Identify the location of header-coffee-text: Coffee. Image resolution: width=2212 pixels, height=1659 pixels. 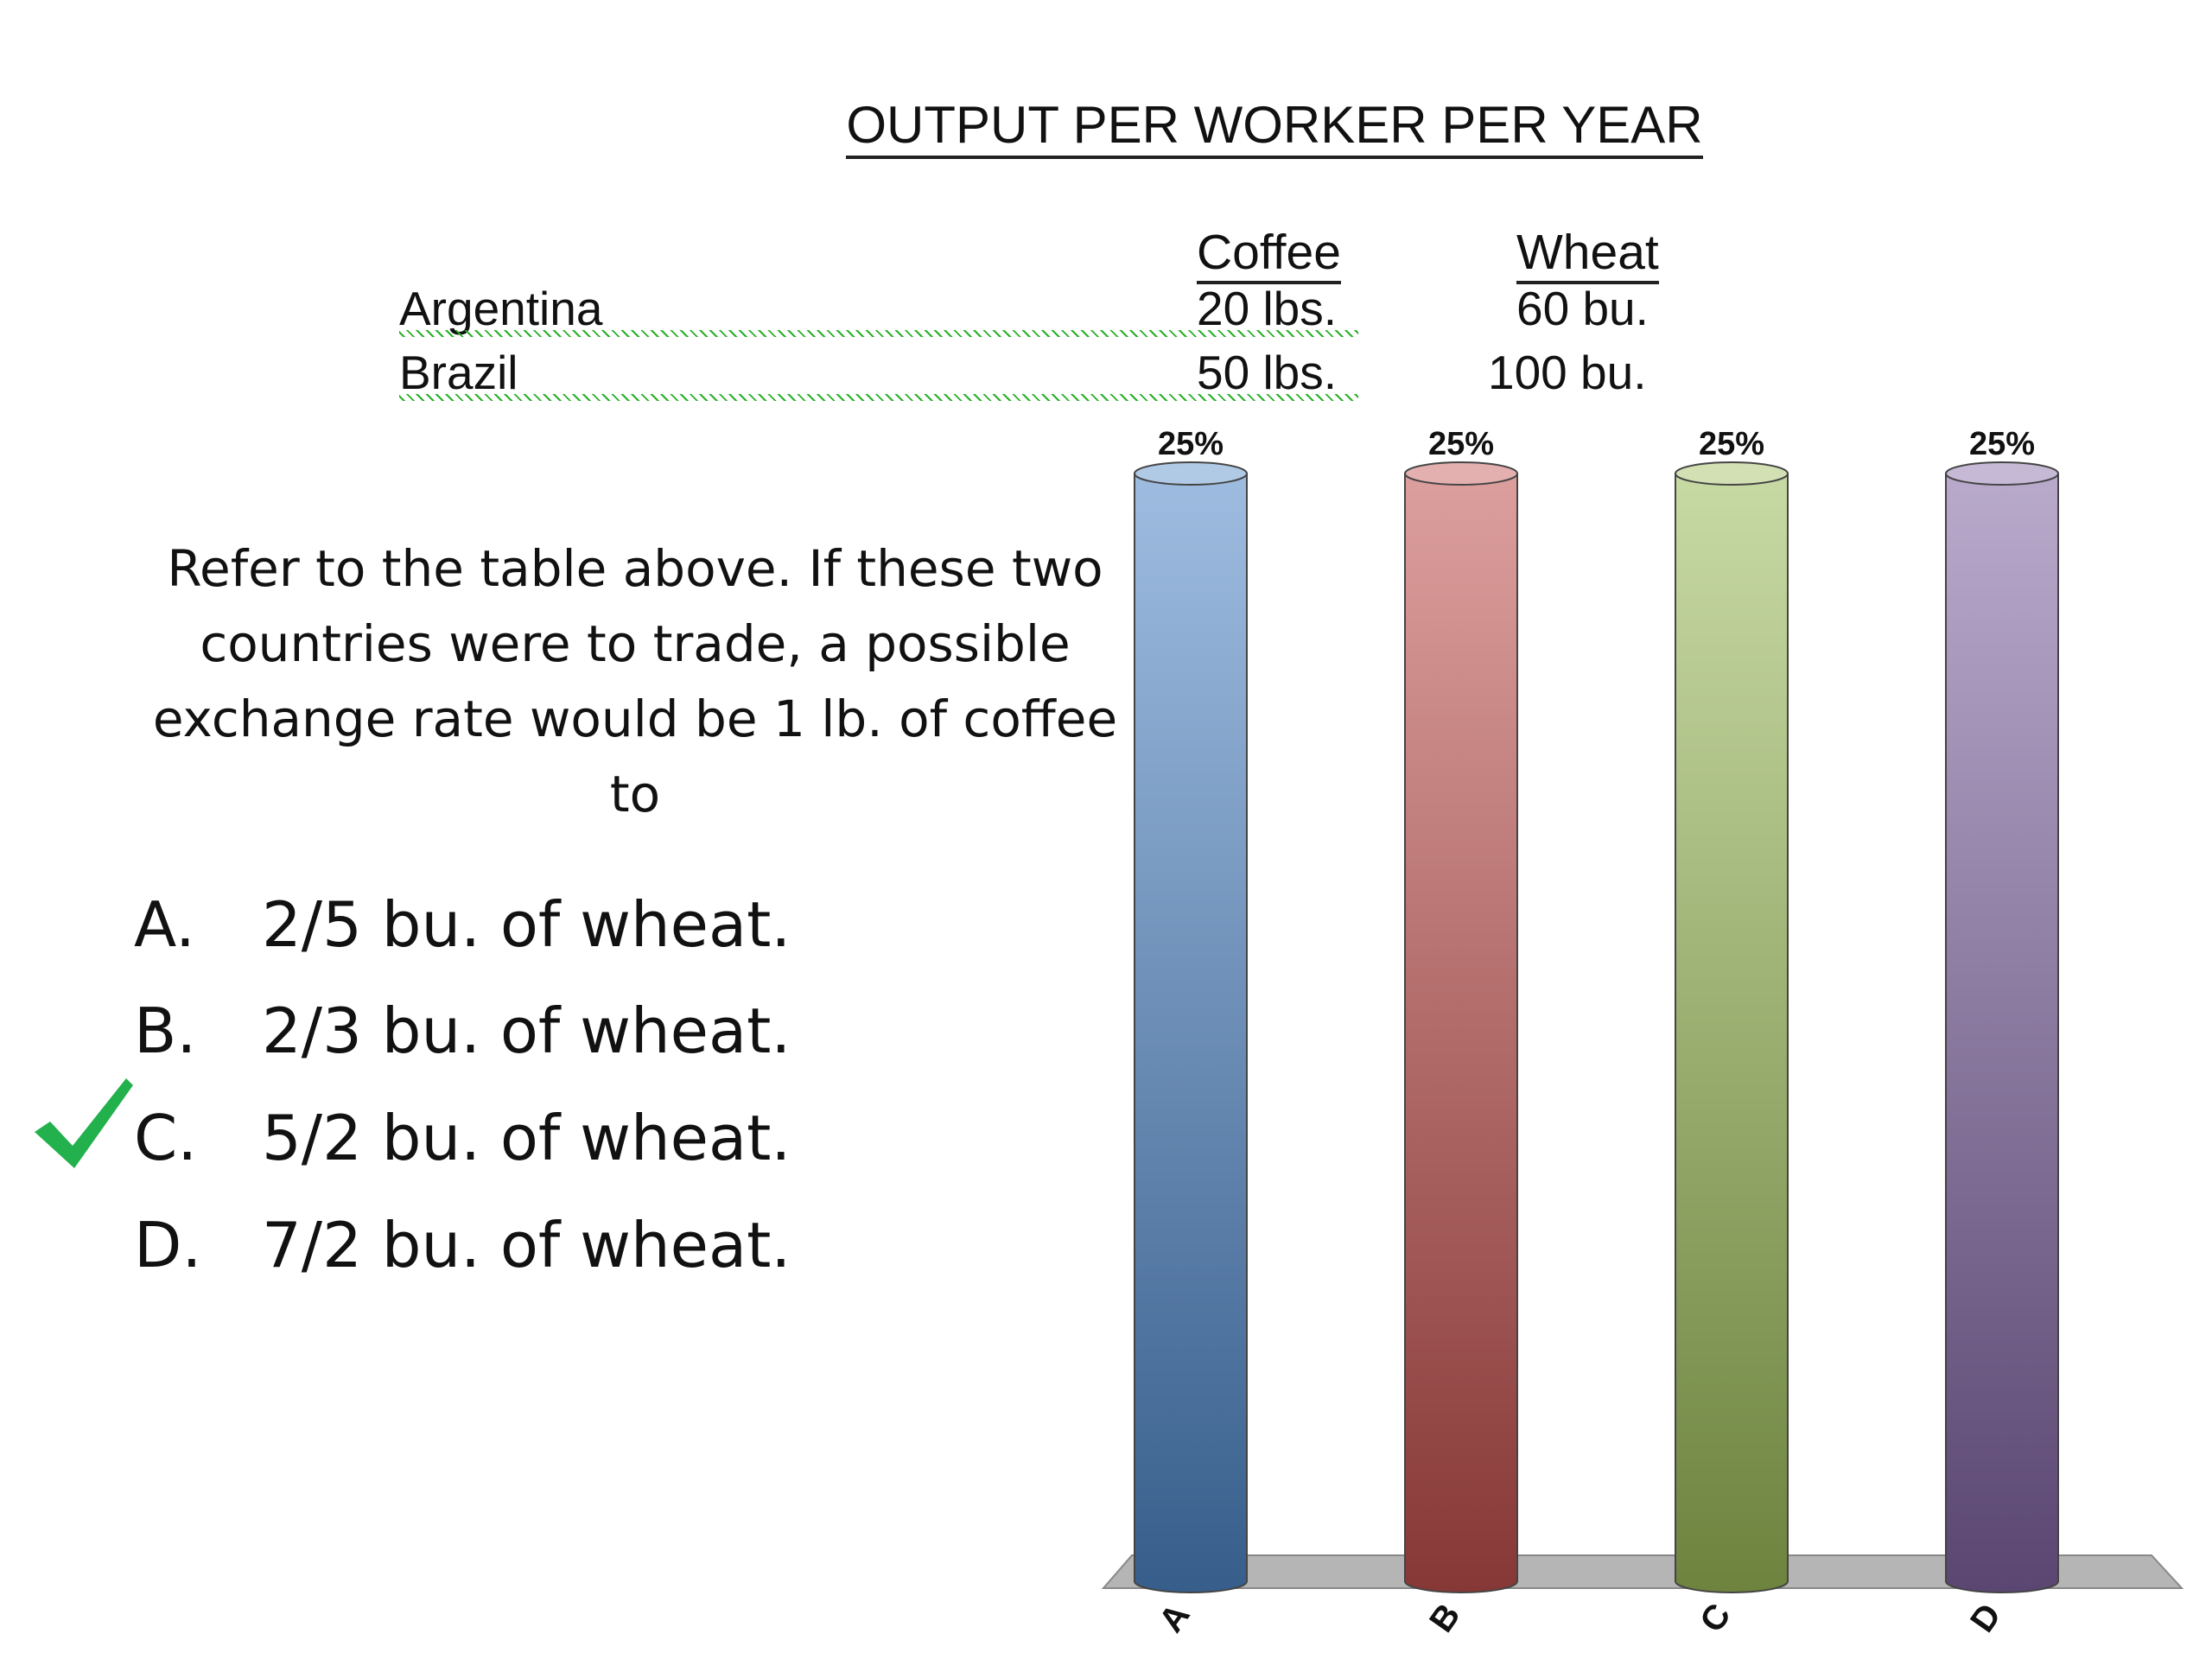
(1269, 254).